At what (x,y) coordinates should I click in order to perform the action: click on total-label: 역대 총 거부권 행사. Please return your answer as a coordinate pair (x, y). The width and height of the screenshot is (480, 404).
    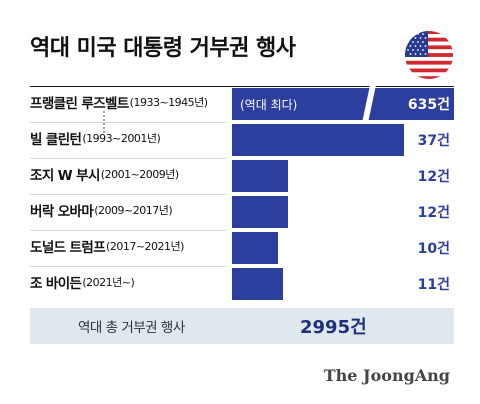
    Looking at the image, I should click on (131, 328).